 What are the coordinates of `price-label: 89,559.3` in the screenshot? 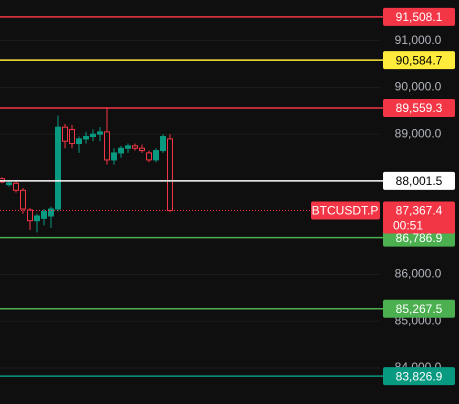 It's located at (419, 108).